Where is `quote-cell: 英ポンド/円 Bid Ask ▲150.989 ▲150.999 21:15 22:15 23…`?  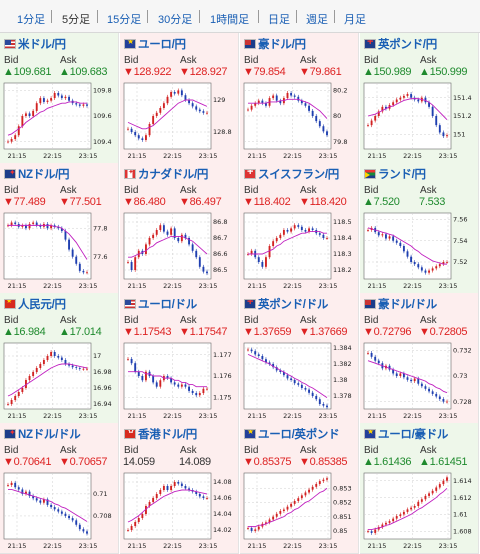 quote-cell: 英ポンド/円 Bid Ask ▲150.989 ▲150.999 21:15 22:15 23… is located at coordinates (419, 98).